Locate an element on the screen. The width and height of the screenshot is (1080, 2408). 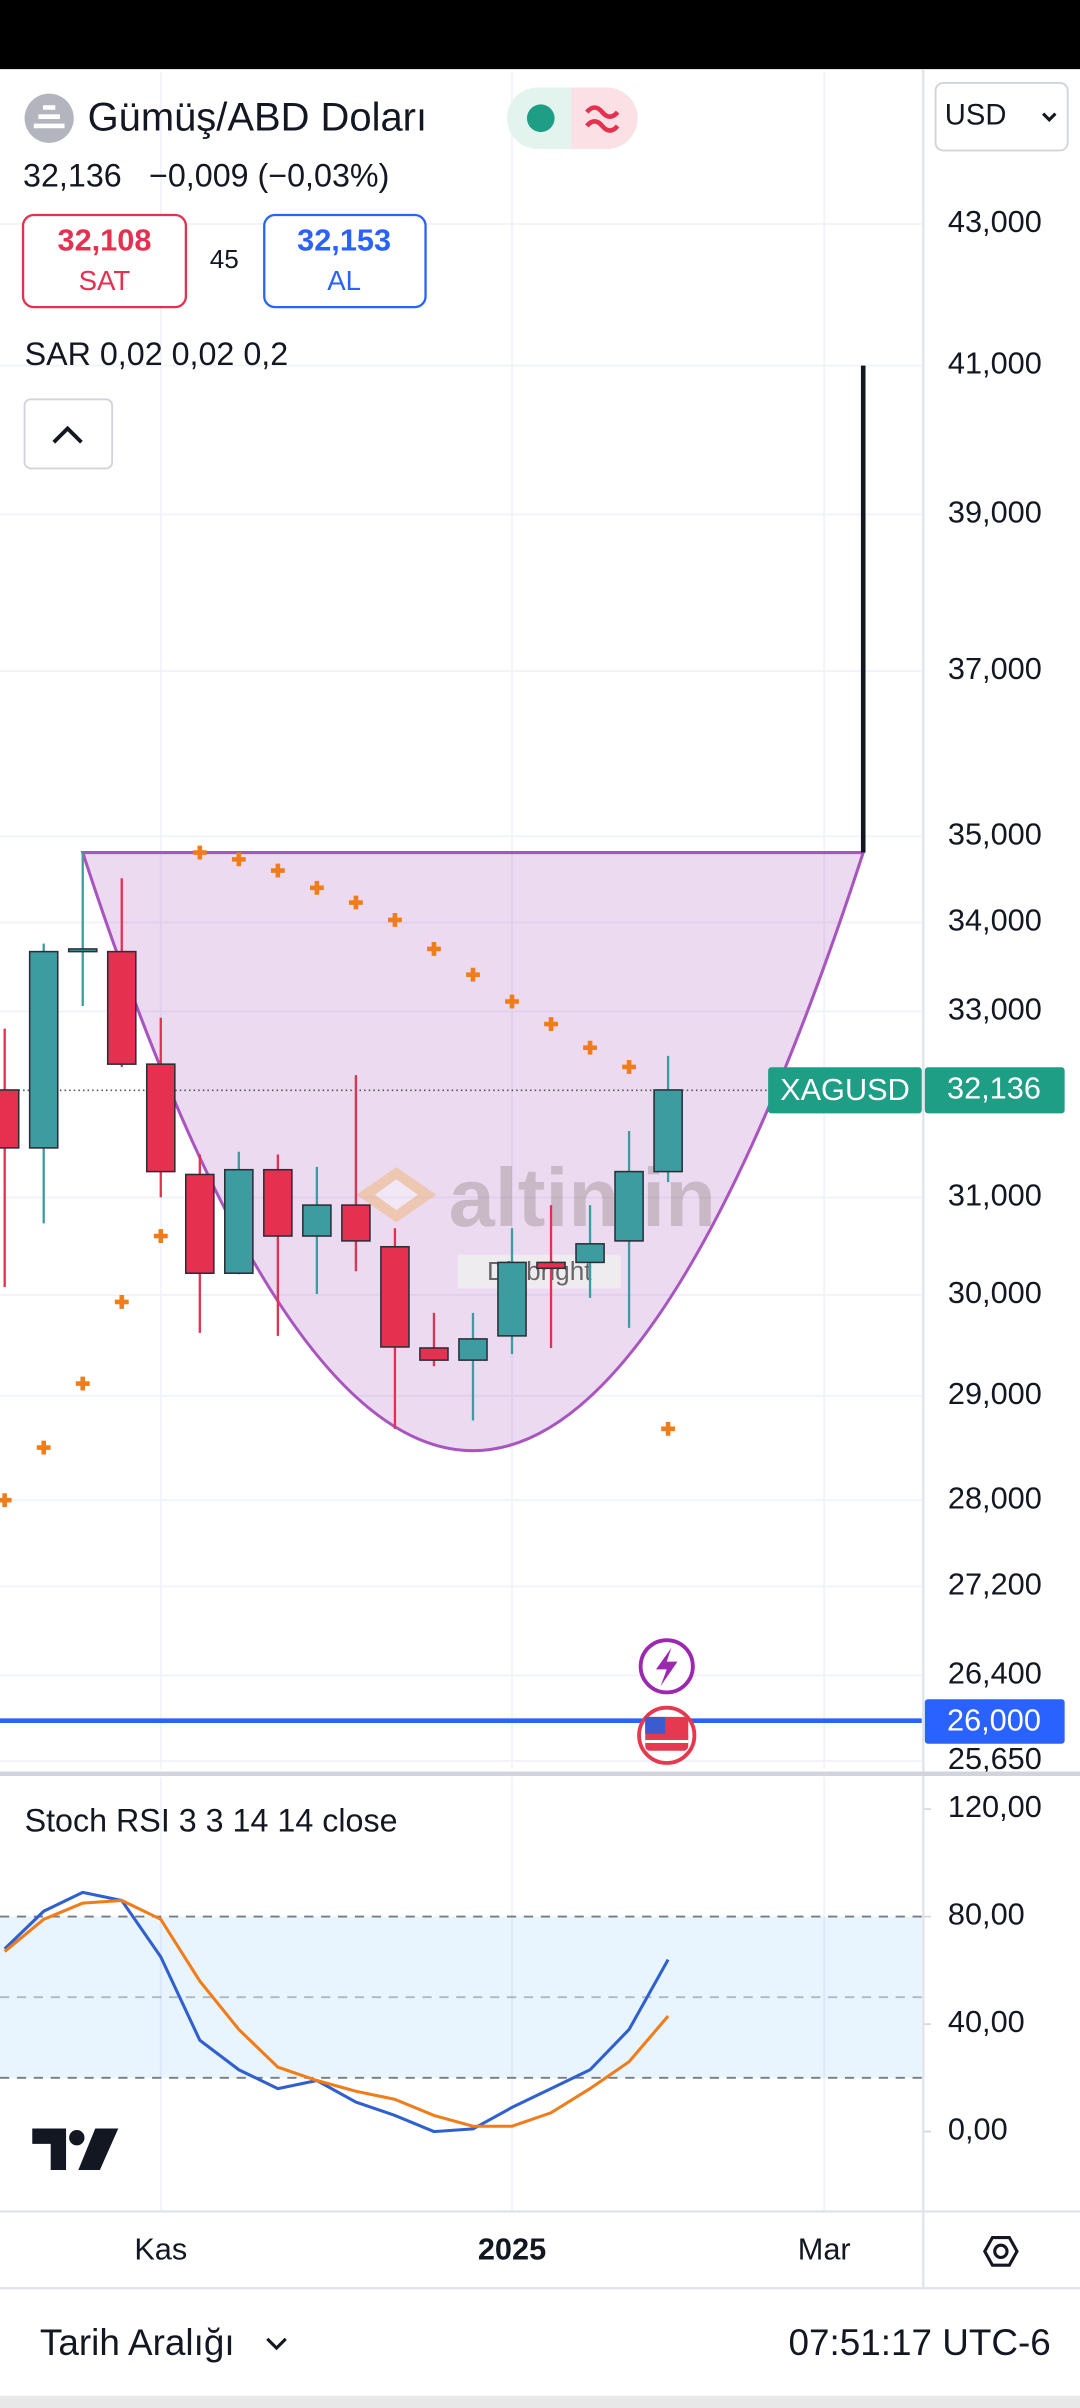
symbol-title: Gümüş/ABD Doları is located at coordinates (257, 117).